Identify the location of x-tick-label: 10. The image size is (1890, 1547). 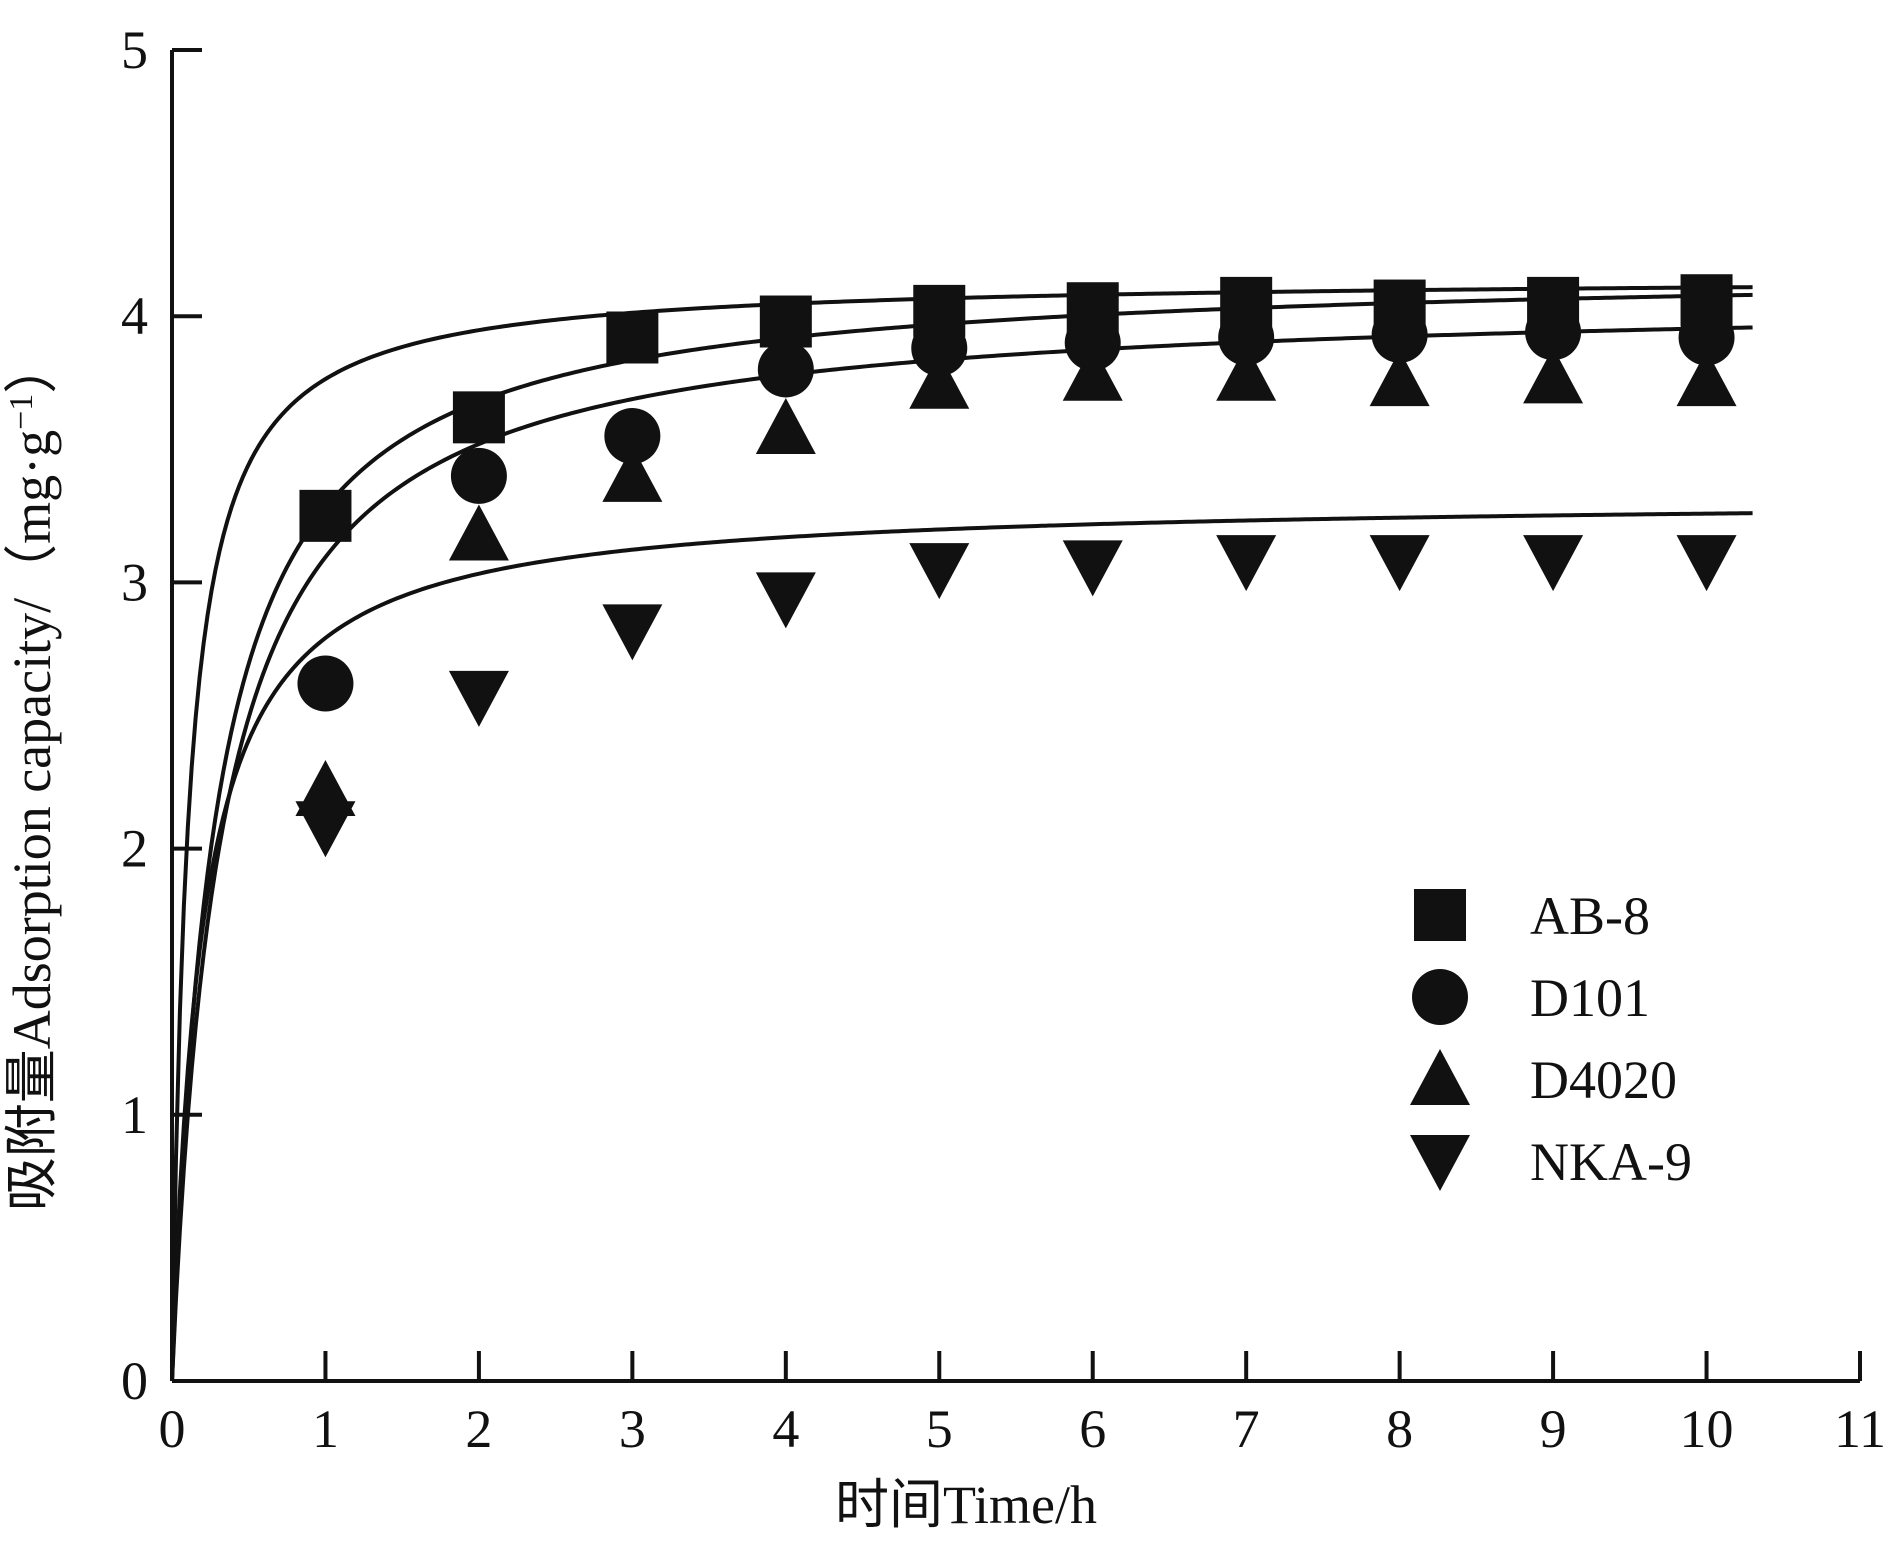
(1707, 1429).